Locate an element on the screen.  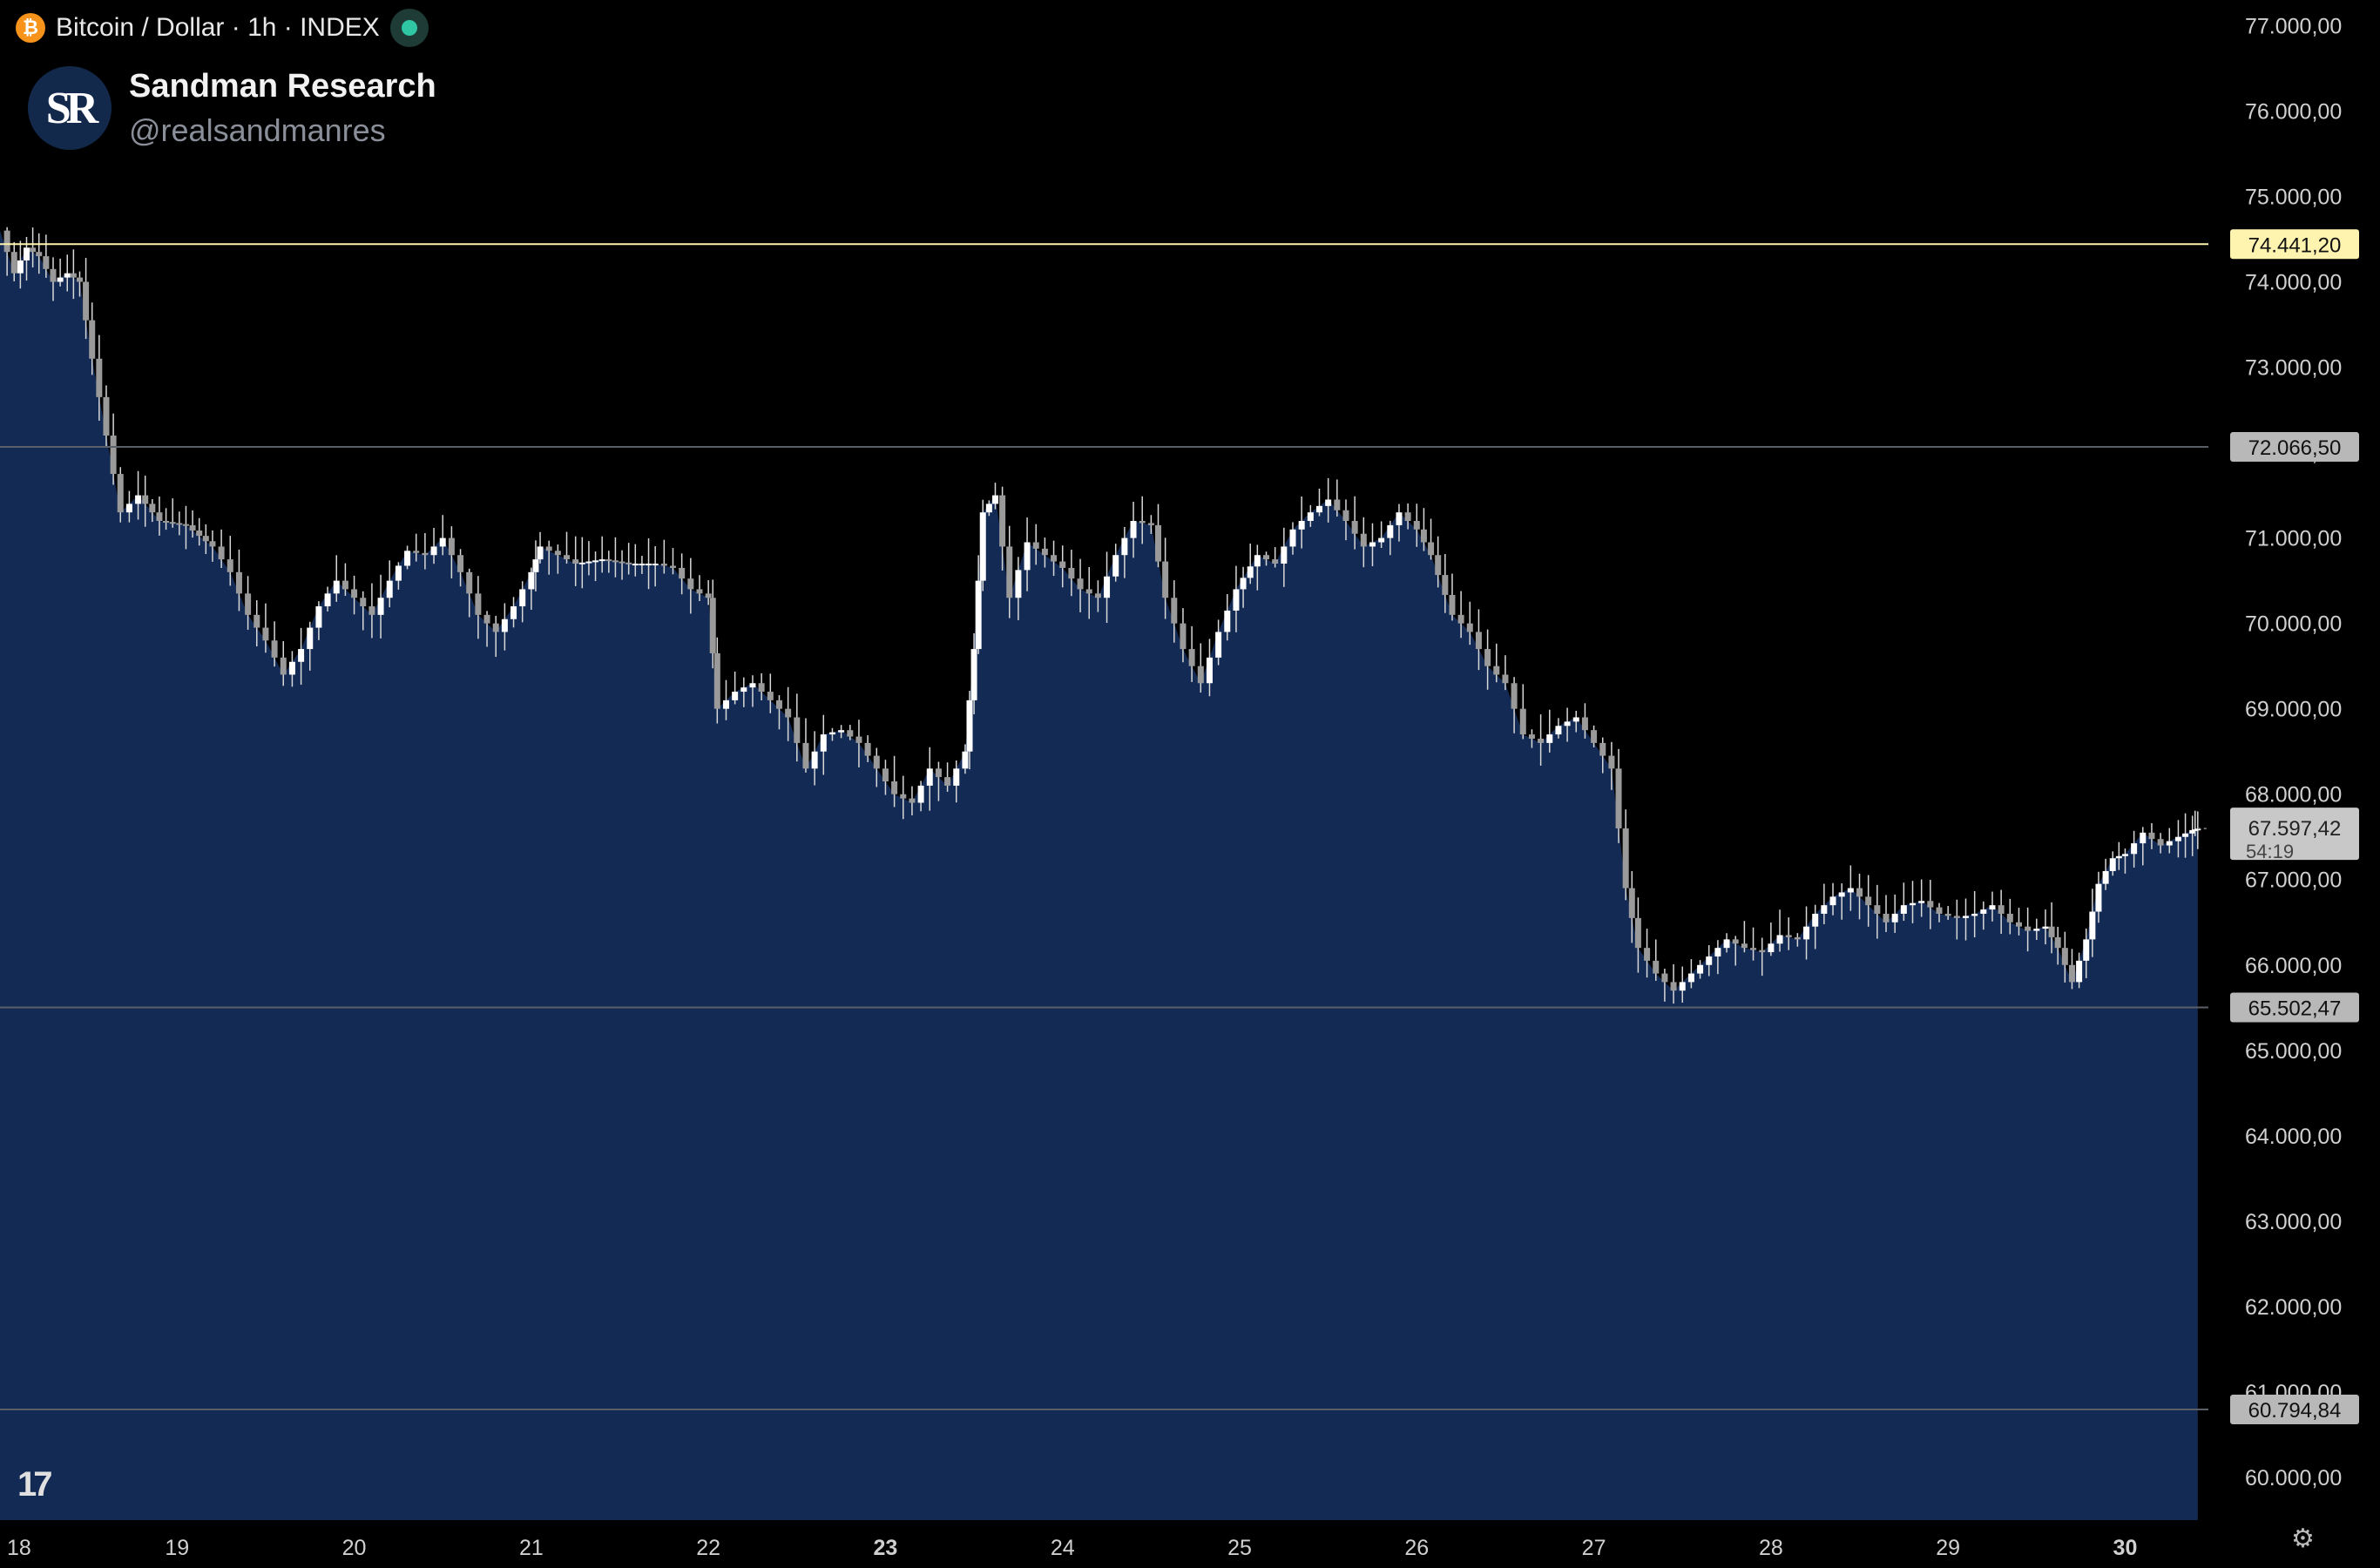
brand-handle: @realsandmanres is located at coordinates (257, 130).